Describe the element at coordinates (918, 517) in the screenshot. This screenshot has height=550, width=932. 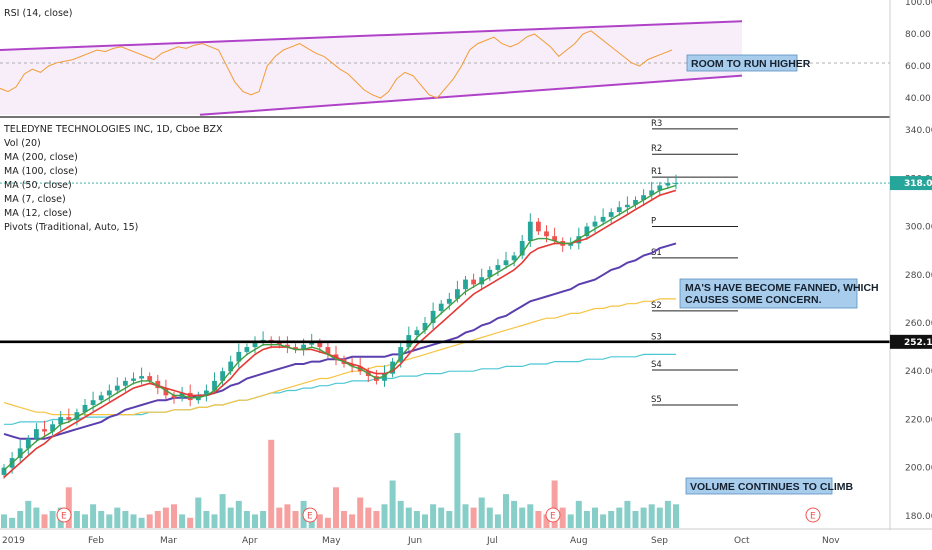
I see `price-tick-label: 180.00` at that location.